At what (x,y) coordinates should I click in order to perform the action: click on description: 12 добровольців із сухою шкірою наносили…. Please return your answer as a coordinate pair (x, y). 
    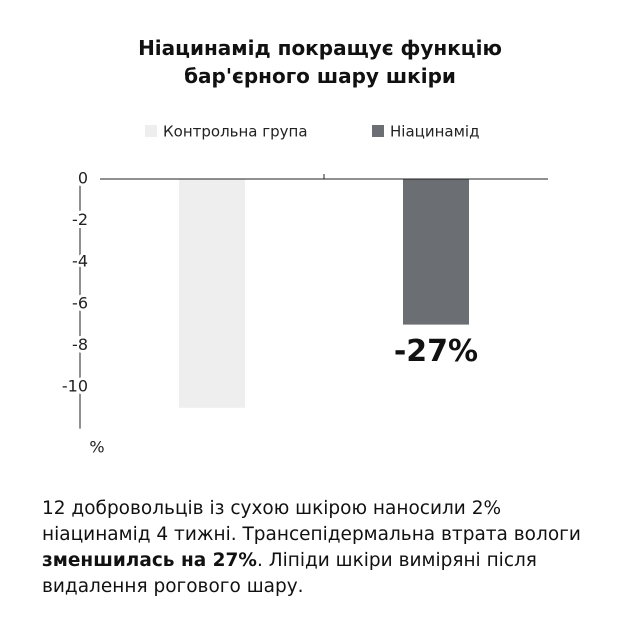
    Looking at the image, I should click on (316, 548).